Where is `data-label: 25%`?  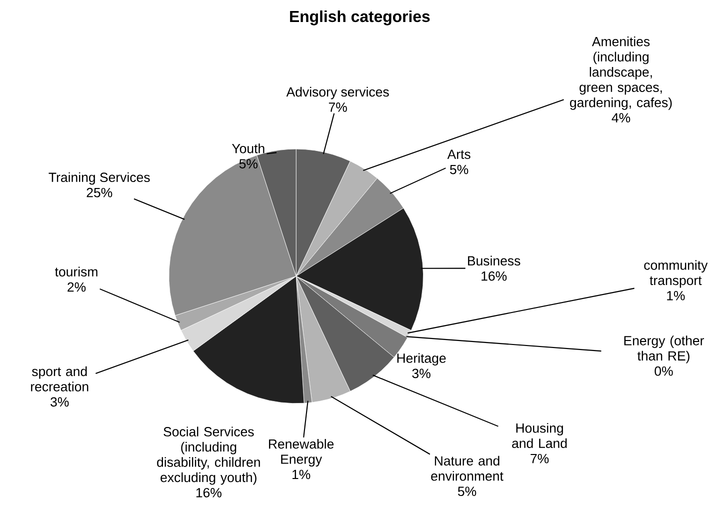
data-label: 25% is located at coordinates (99, 193).